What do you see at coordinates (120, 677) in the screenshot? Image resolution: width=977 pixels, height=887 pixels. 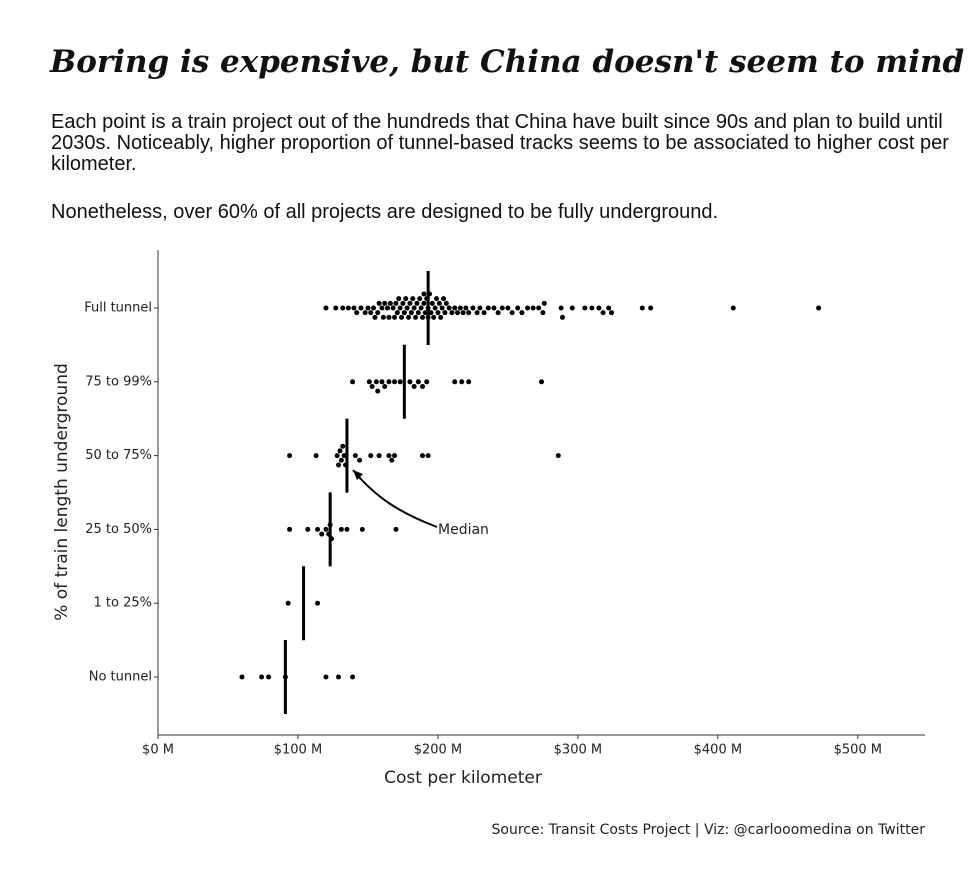 I see `y-tick-label: No tunnel` at bounding box center [120, 677].